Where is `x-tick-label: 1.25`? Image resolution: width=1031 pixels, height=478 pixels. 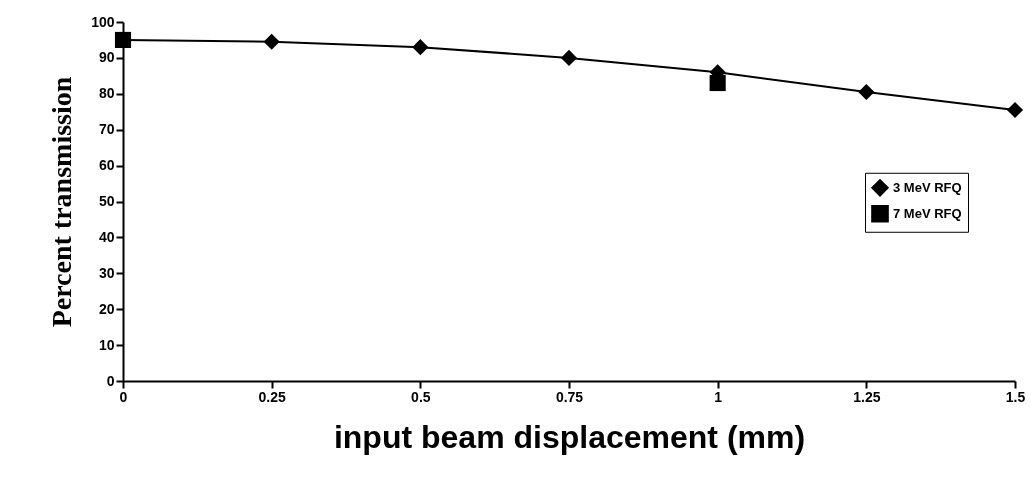
x-tick-label: 1.25 is located at coordinates (867, 396).